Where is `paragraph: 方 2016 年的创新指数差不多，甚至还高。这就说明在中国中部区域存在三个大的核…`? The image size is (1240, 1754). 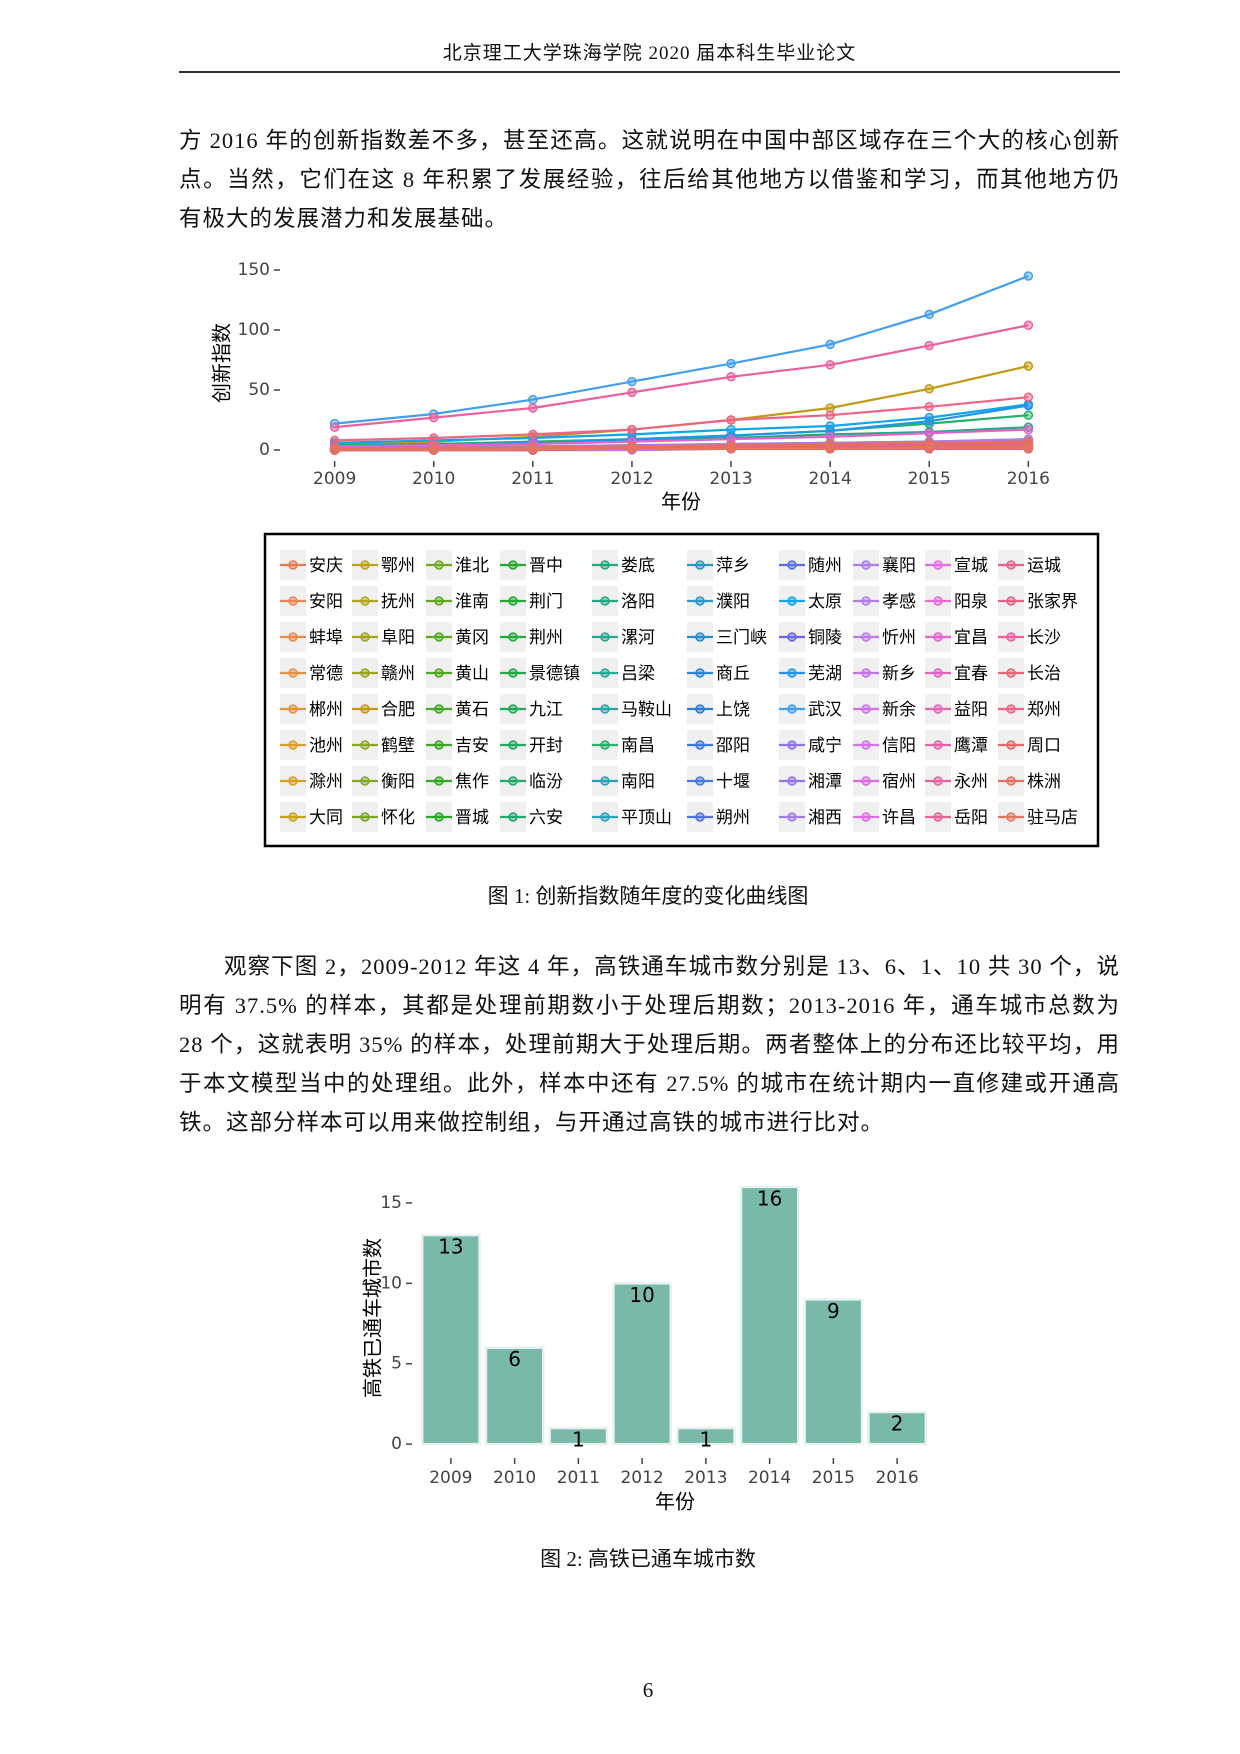 paragraph: 方 2016 年的创新指数差不多，甚至还高。这就说明在中国中部区域存在三个大的核… is located at coordinates (649, 179).